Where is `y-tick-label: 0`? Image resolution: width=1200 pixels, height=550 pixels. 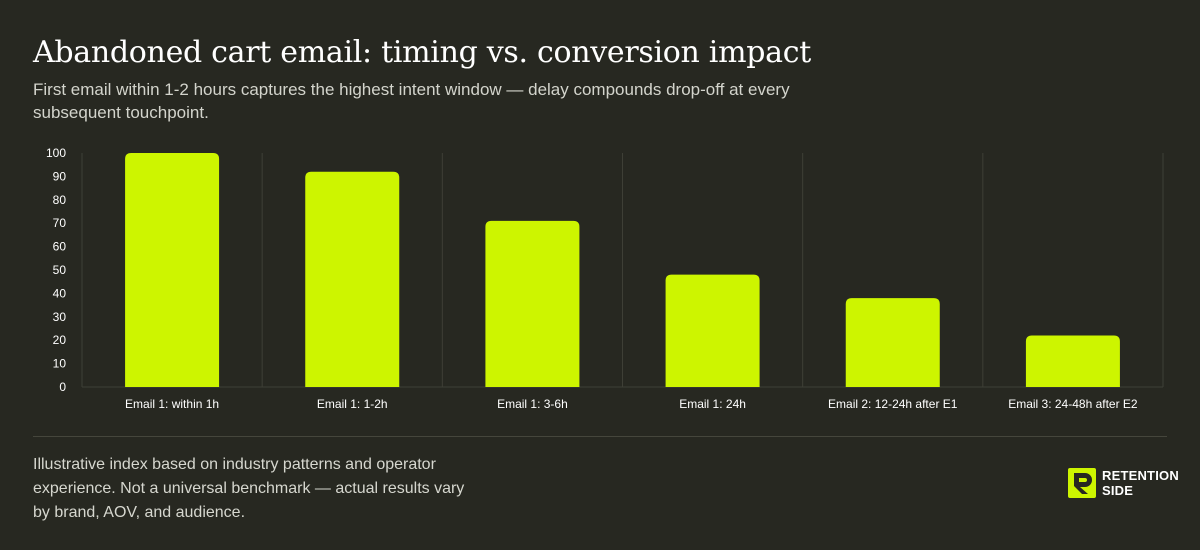
y-tick-label: 0 is located at coordinates (62, 387).